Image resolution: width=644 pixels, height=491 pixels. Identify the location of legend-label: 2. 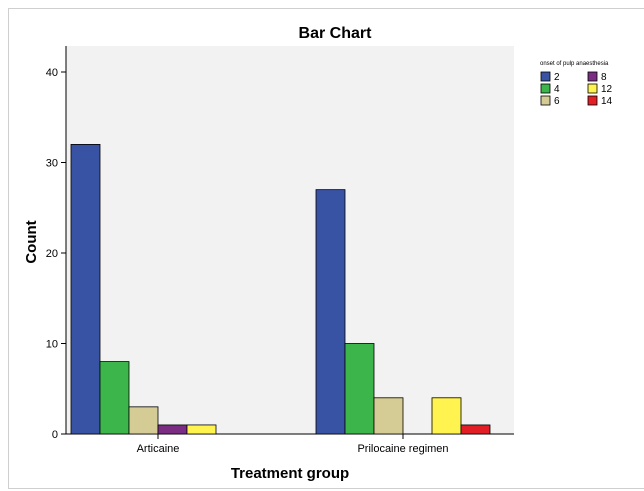
(557, 77).